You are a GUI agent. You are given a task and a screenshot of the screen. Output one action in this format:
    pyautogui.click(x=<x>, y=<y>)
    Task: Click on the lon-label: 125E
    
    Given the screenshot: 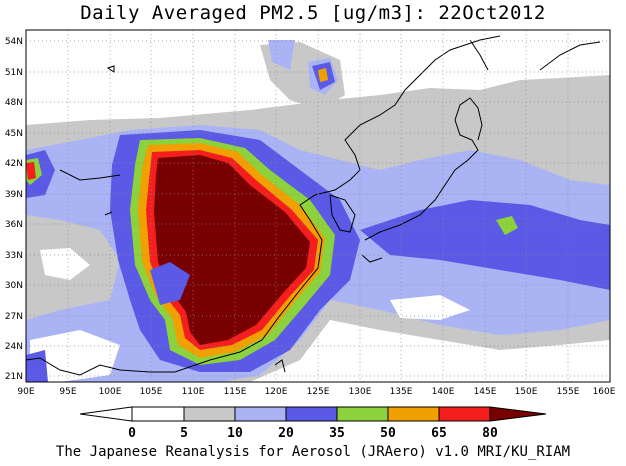 What is the action you would take?
    pyautogui.click(x=318, y=392)
    